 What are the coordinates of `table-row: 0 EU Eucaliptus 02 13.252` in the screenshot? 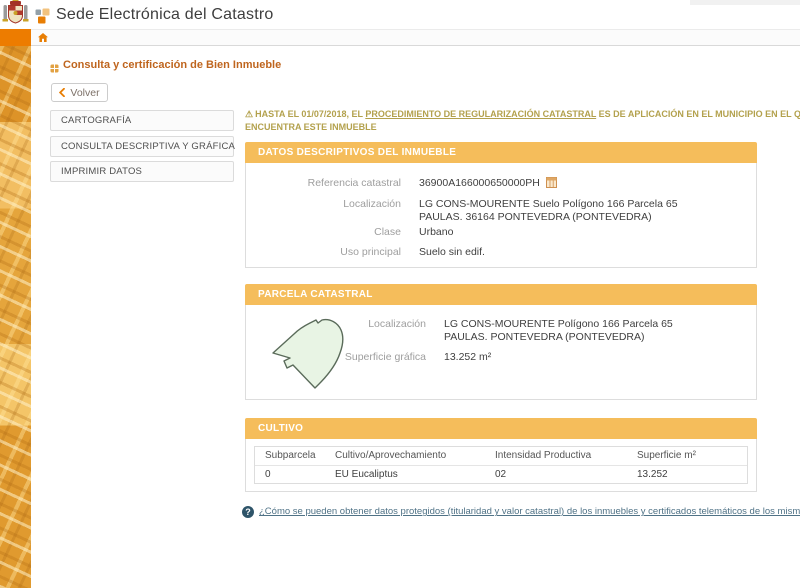 It's located at (501, 475).